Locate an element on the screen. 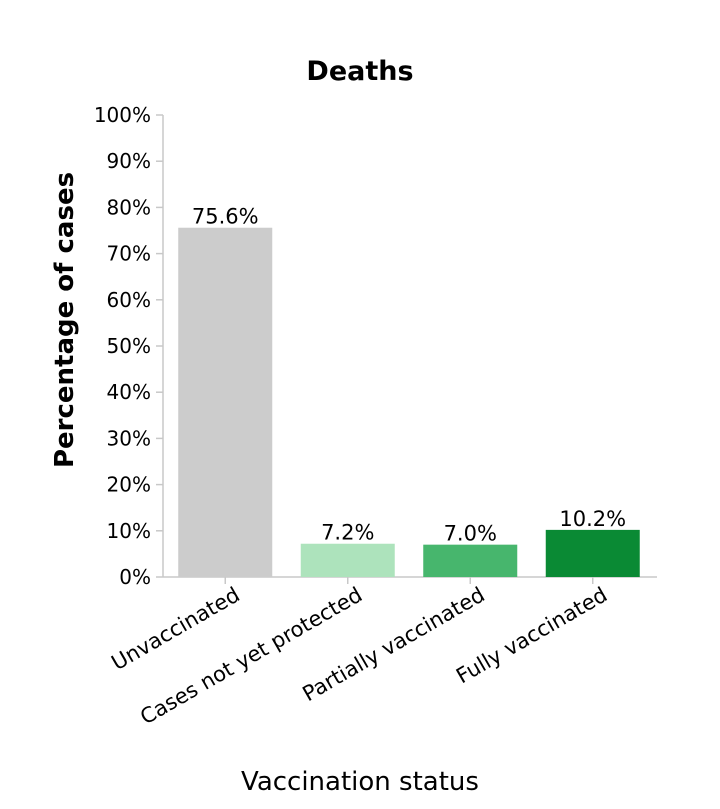 The width and height of the screenshot is (720, 809). y-tick-label: 80% is located at coordinates (129, 207).